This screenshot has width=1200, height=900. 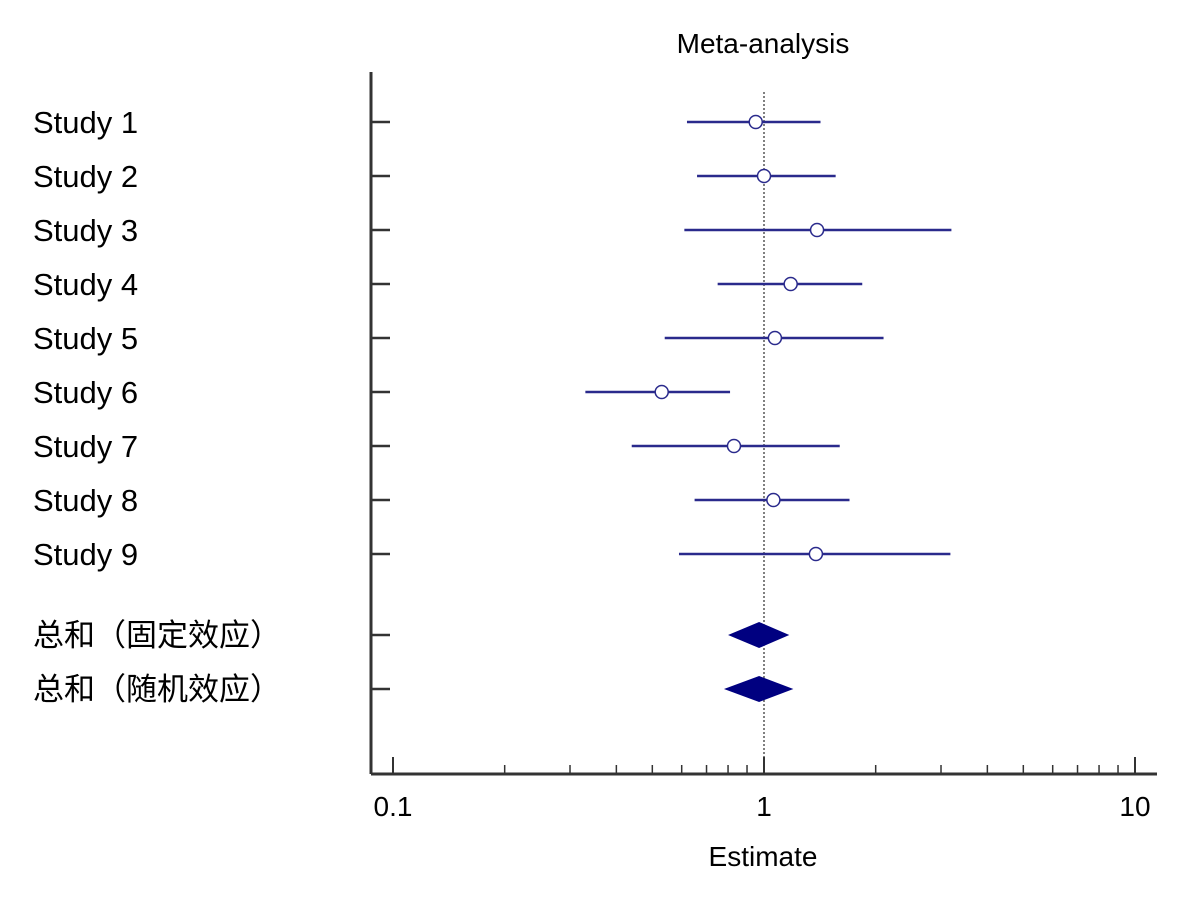 What do you see at coordinates (85, 500) in the screenshot?
I see `study-label: Study 8` at bounding box center [85, 500].